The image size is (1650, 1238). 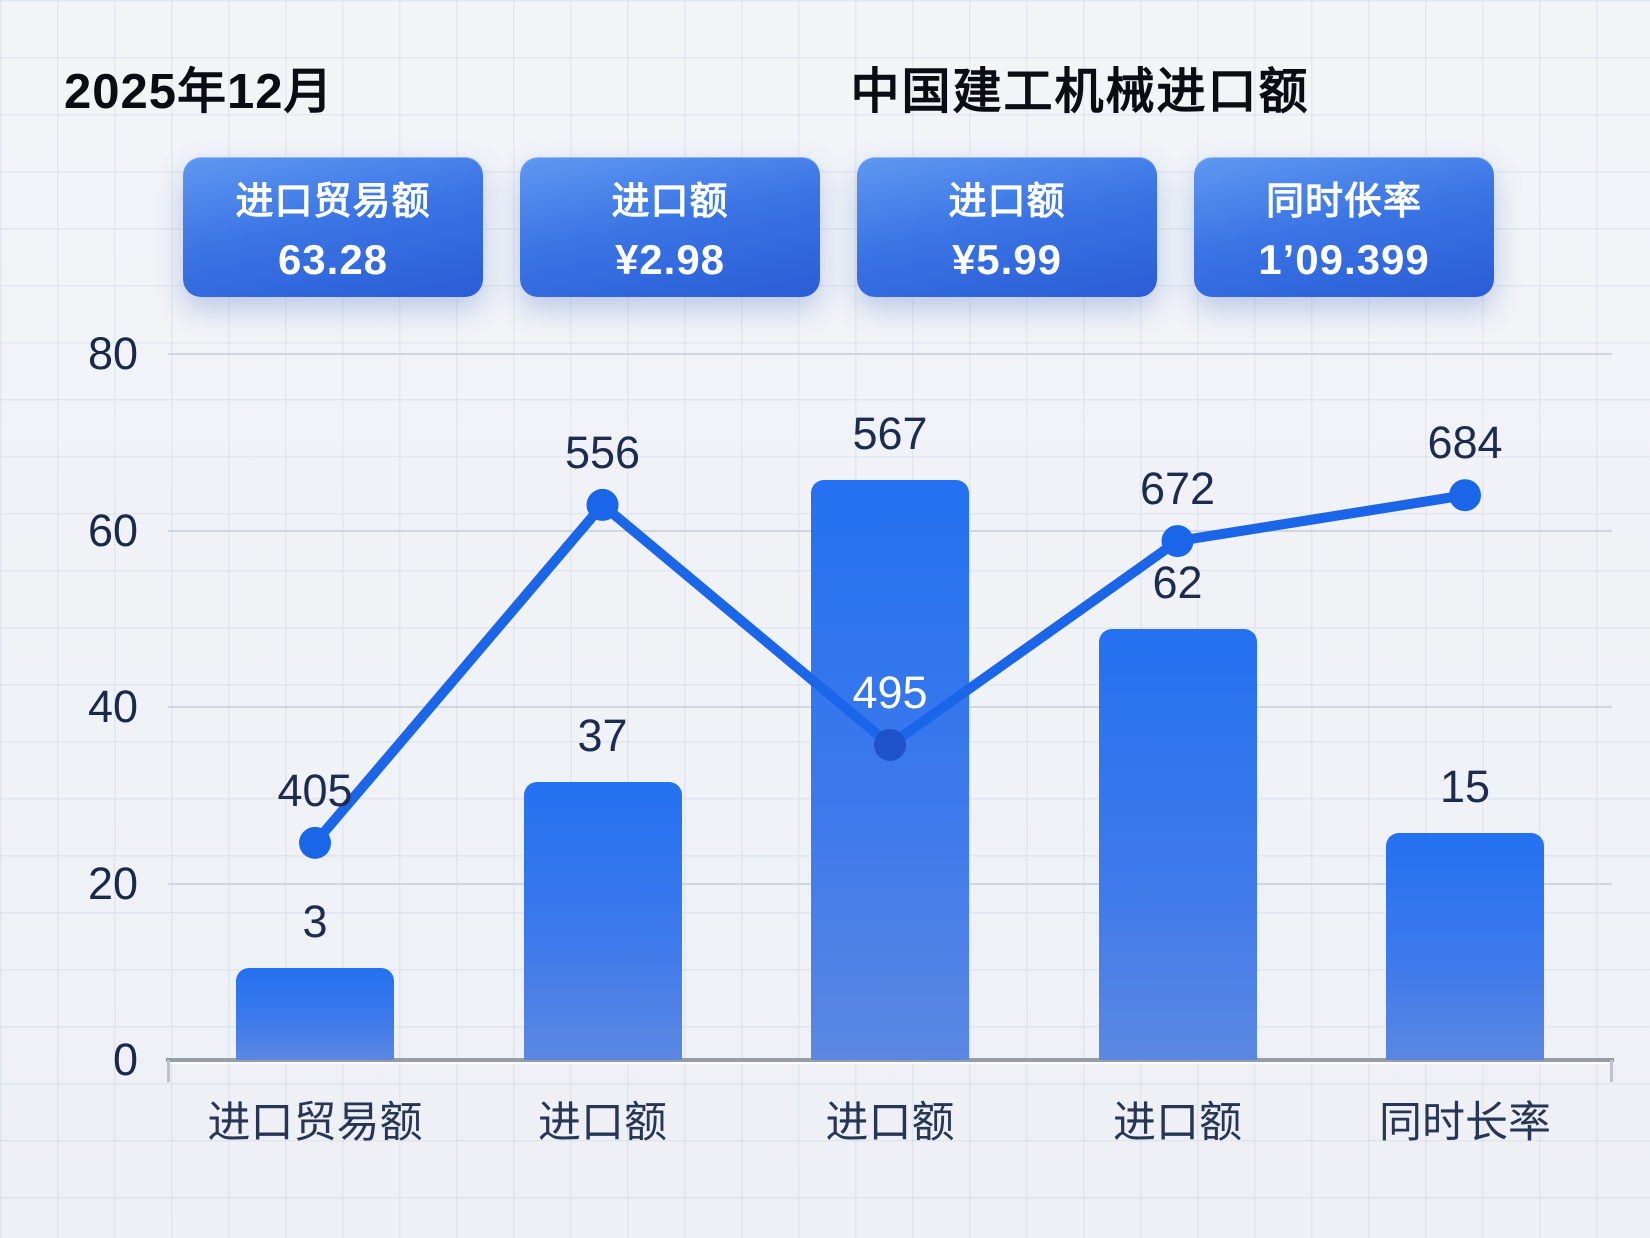 What do you see at coordinates (890, 1060) in the screenshot?
I see `x-axis-line` at bounding box center [890, 1060].